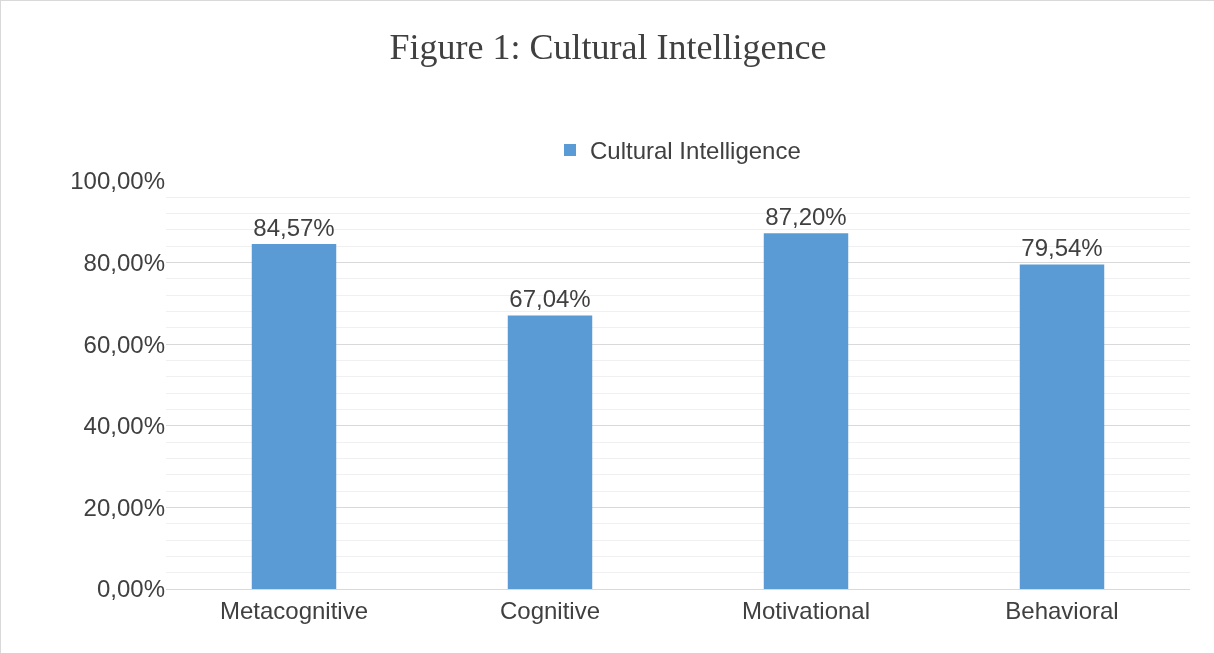  I want to click on y-tick-label: 0,00%, so click(130, 589).